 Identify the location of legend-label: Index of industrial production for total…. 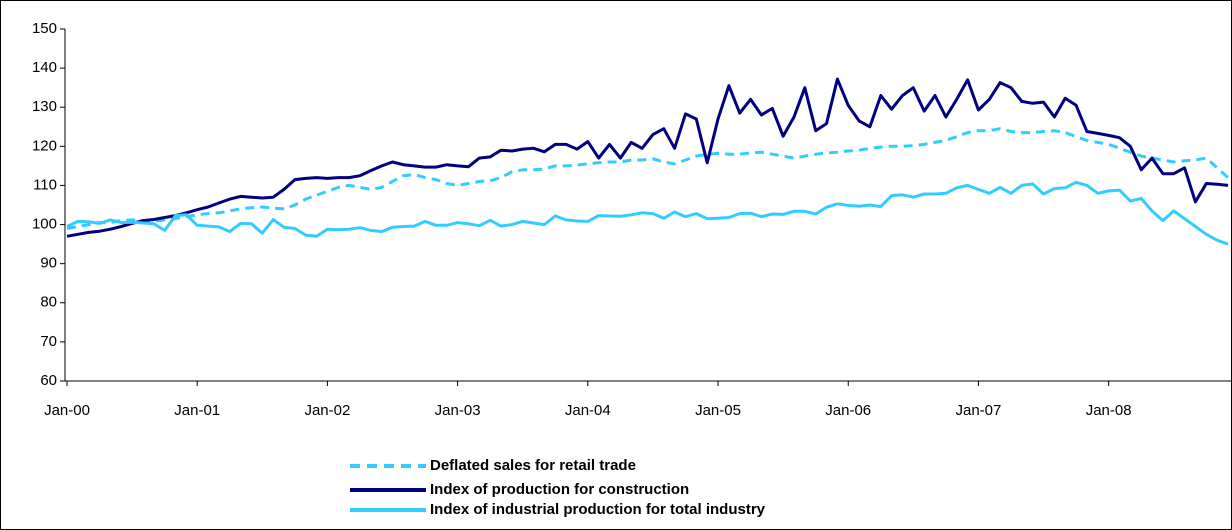
(598, 509).